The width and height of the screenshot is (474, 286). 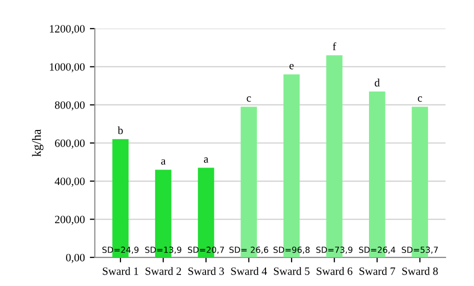 I want to click on y-tick-label: 1000,00, so click(x=67, y=67).